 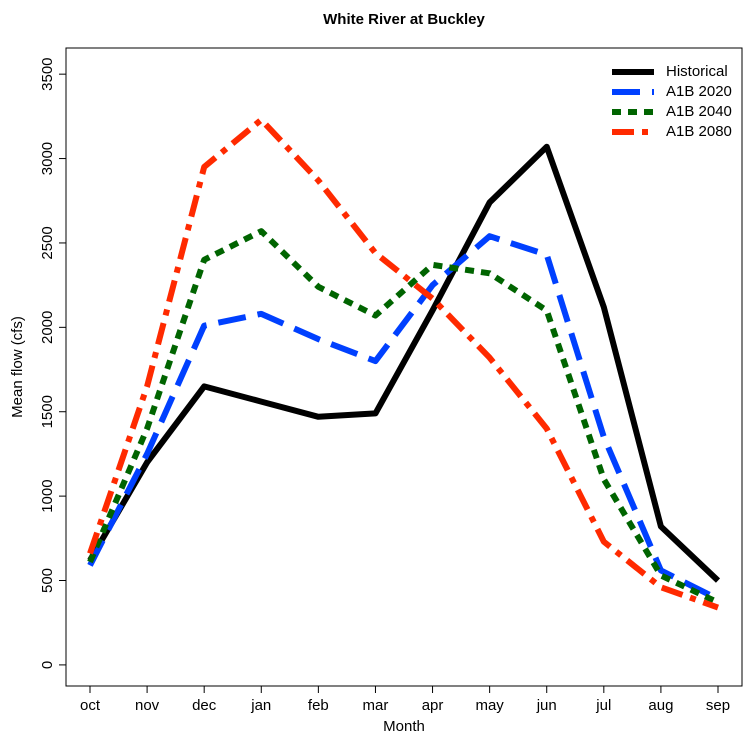 What do you see at coordinates (147, 705) in the screenshot?
I see `x-tick-label: nov` at bounding box center [147, 705].